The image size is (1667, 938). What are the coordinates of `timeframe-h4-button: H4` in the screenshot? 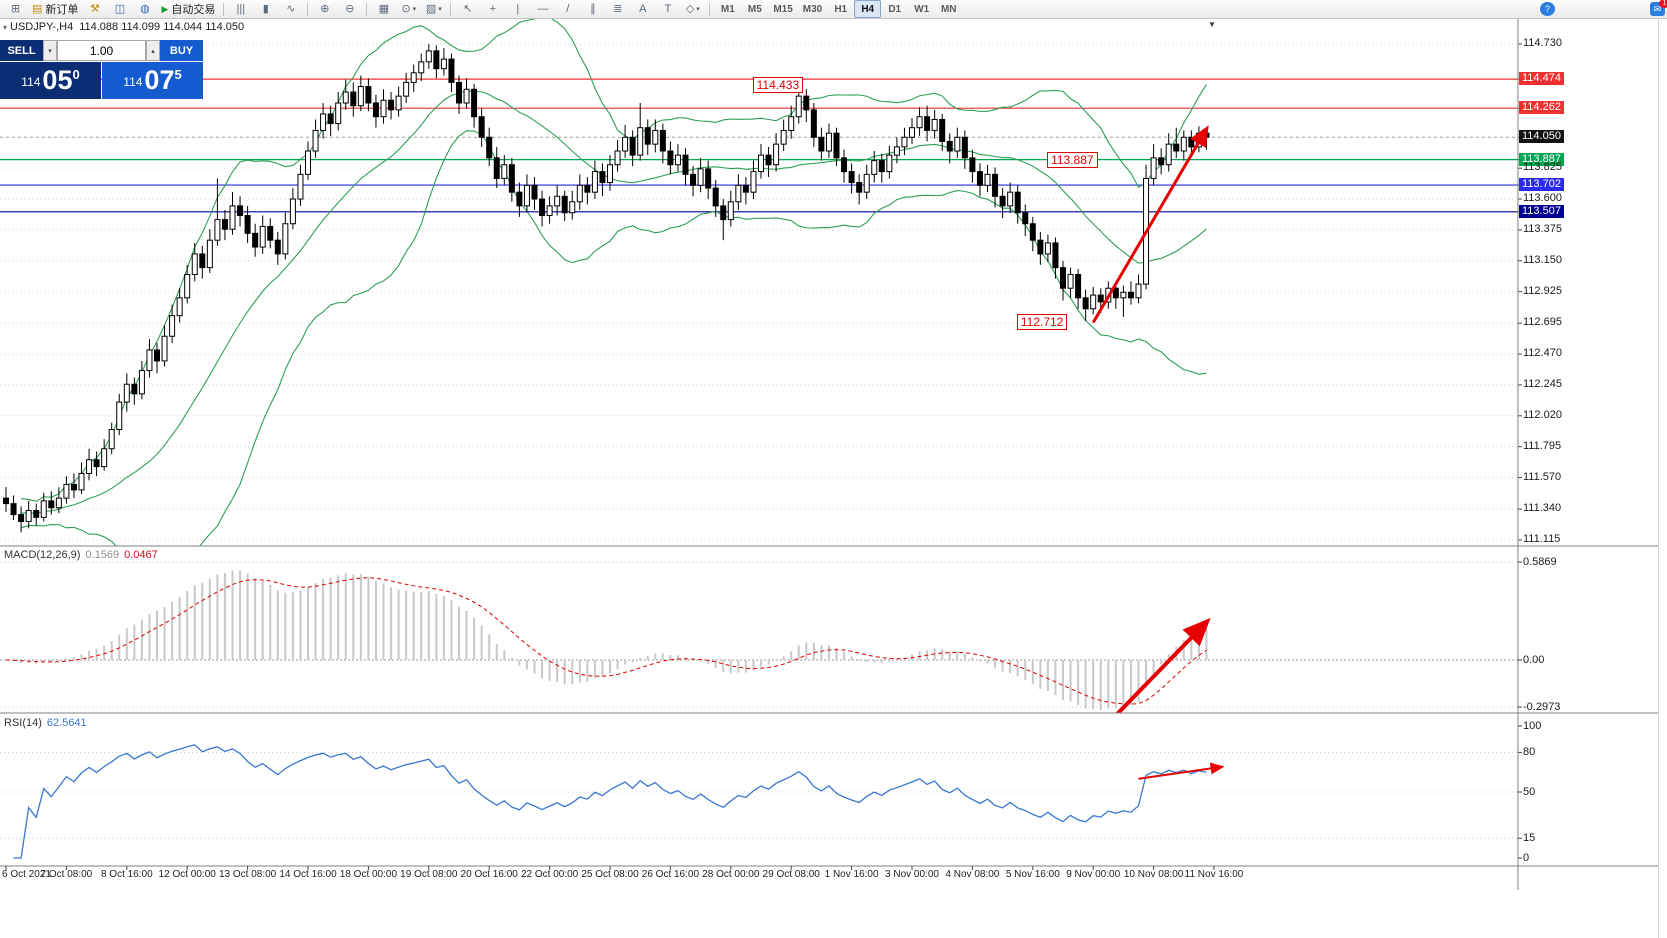 It's located at (868, 9).